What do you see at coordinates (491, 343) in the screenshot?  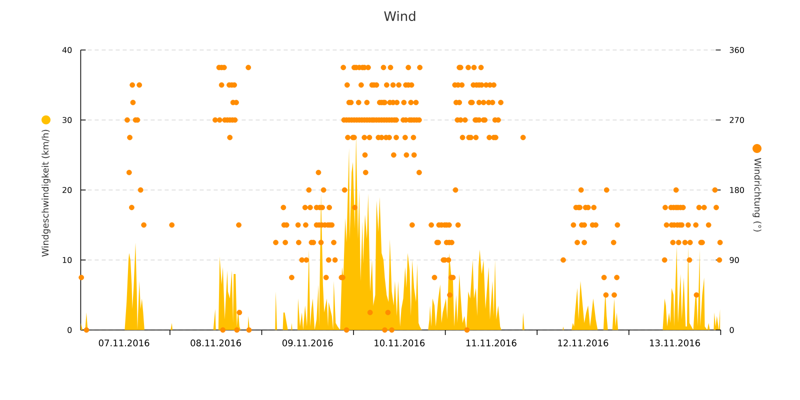 I see `x-tick-label: 11.11.2016` at bounding box center [491, 343].